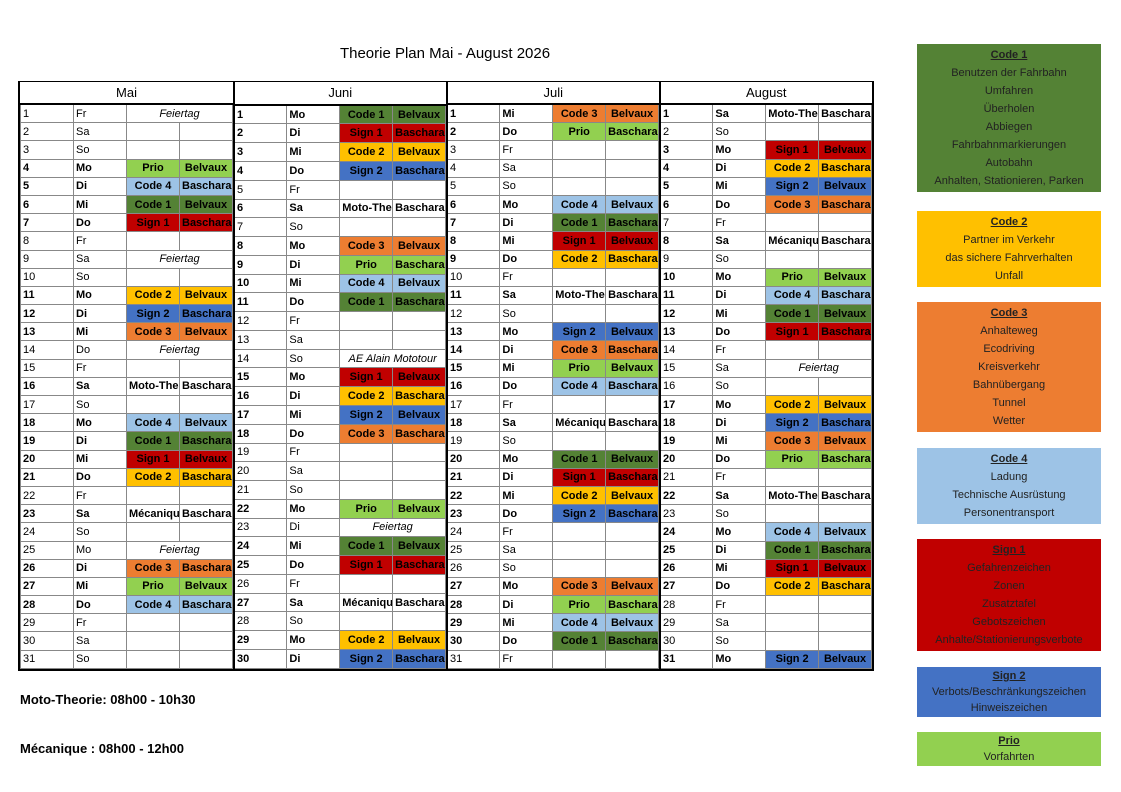 This screenshot has width=1121, height=792. Describe the element at coordinates (339, 602) in the screenshot. I see `day-row: 27SaMécaniqueBascharage` at that location.